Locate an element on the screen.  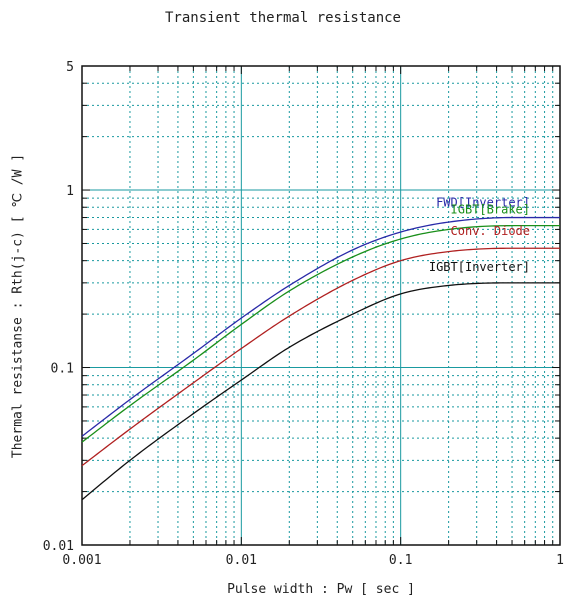
x-tick-label: 0.01 is located at coordinates (241, 560).